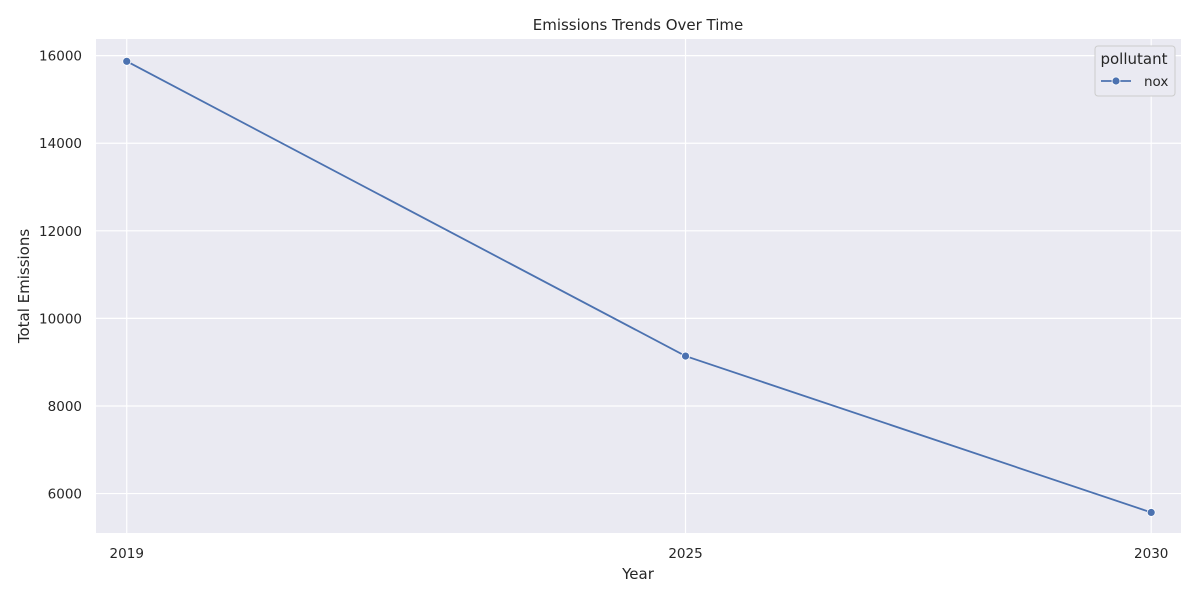 This screenshot has height=600, width=1200. Describe the element at coordinates (60, 144) in the screenshot. I see `y-tick-label: 14000` at that location.